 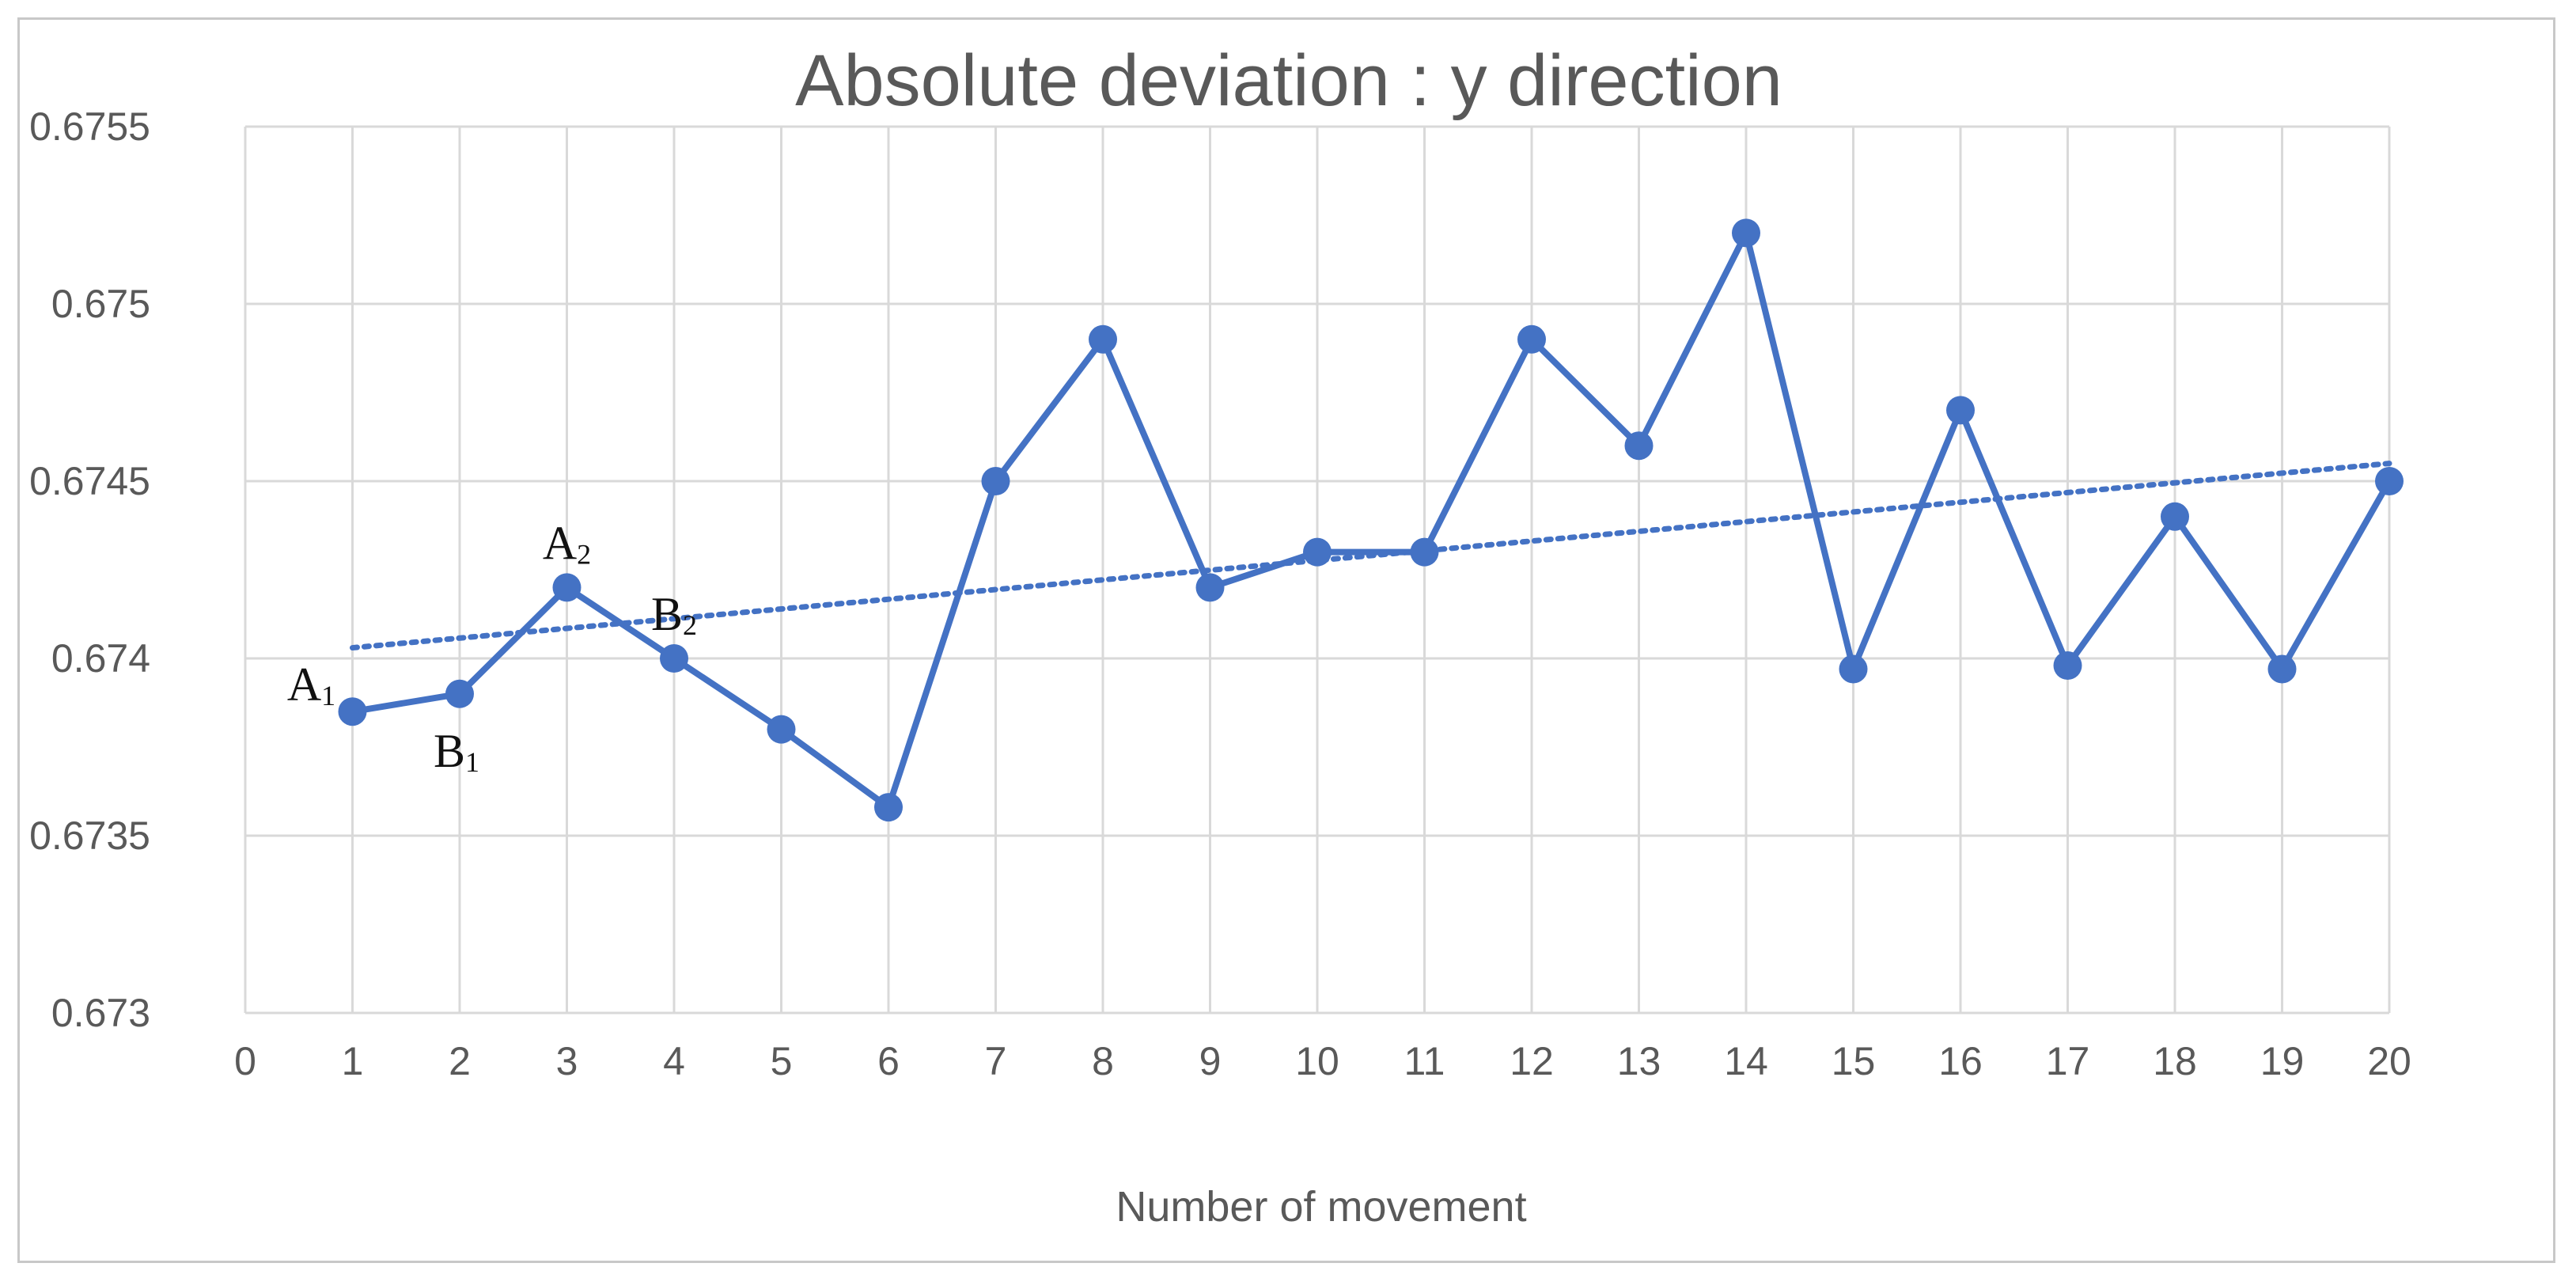 I want to click on y-tick-label: 0.6755, so click(x=89, y=126).